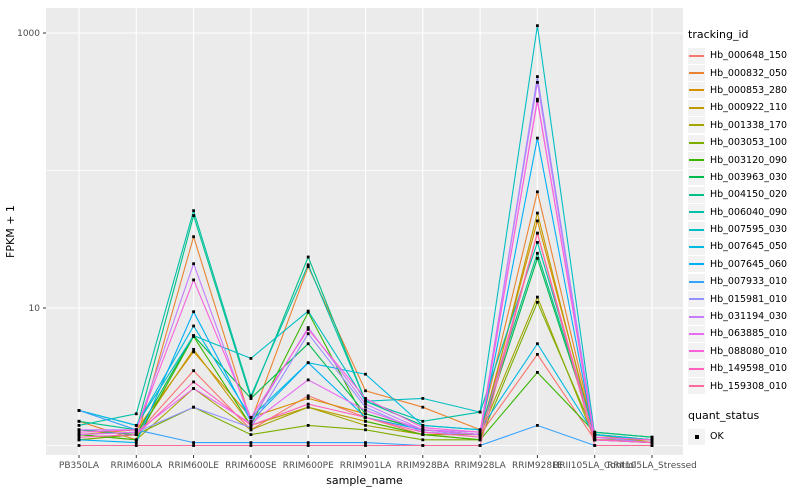 The height and width of the screenshot is (504, 800). Describe the element at coordinates (696, 436) in the screenshot. I see `legend-point-icon` at that location.